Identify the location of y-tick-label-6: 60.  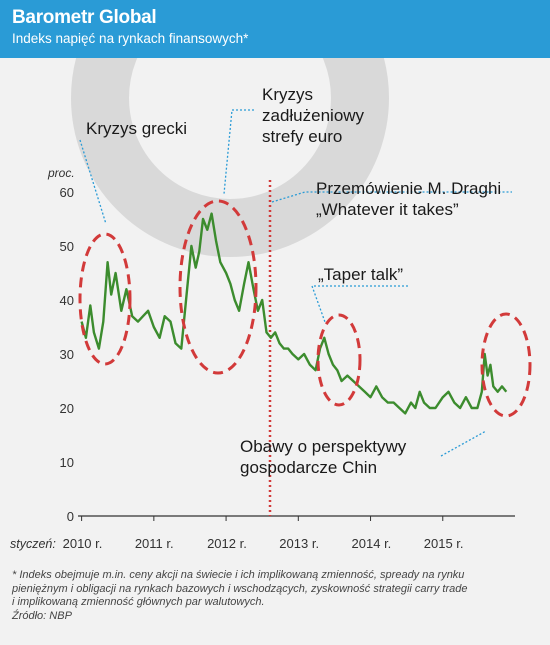
(67, 192).